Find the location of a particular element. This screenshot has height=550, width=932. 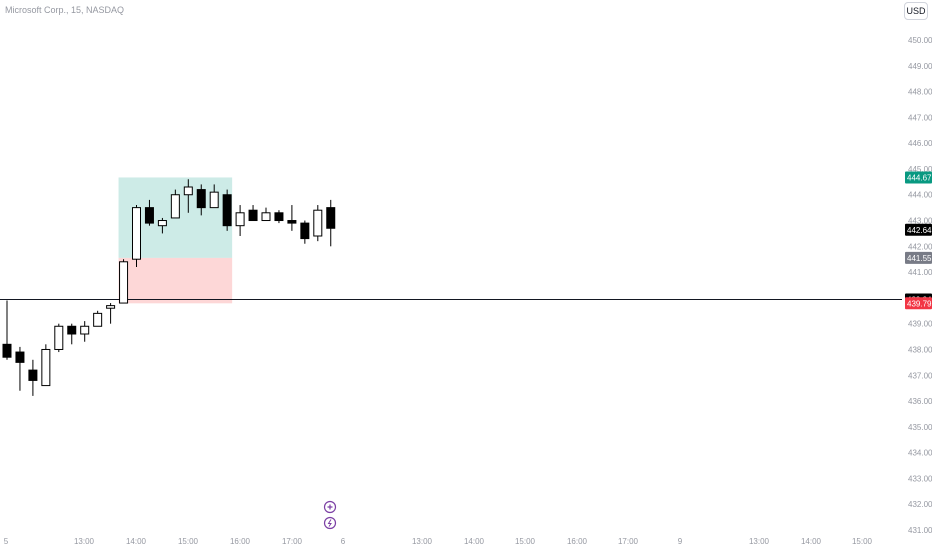

x-tick-label: 6 is located at coordinates (343, 541).